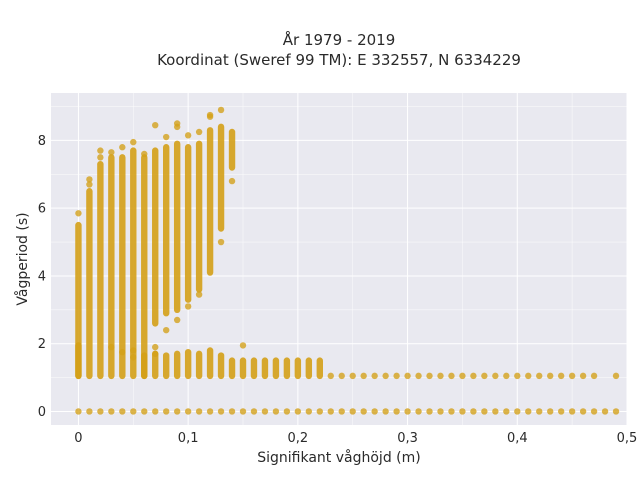  What do you see at coordinates (339, 39) in the screenshot?
I see `chart-title-line1: År 1979 - 2019` at bounding box center [339, 39].